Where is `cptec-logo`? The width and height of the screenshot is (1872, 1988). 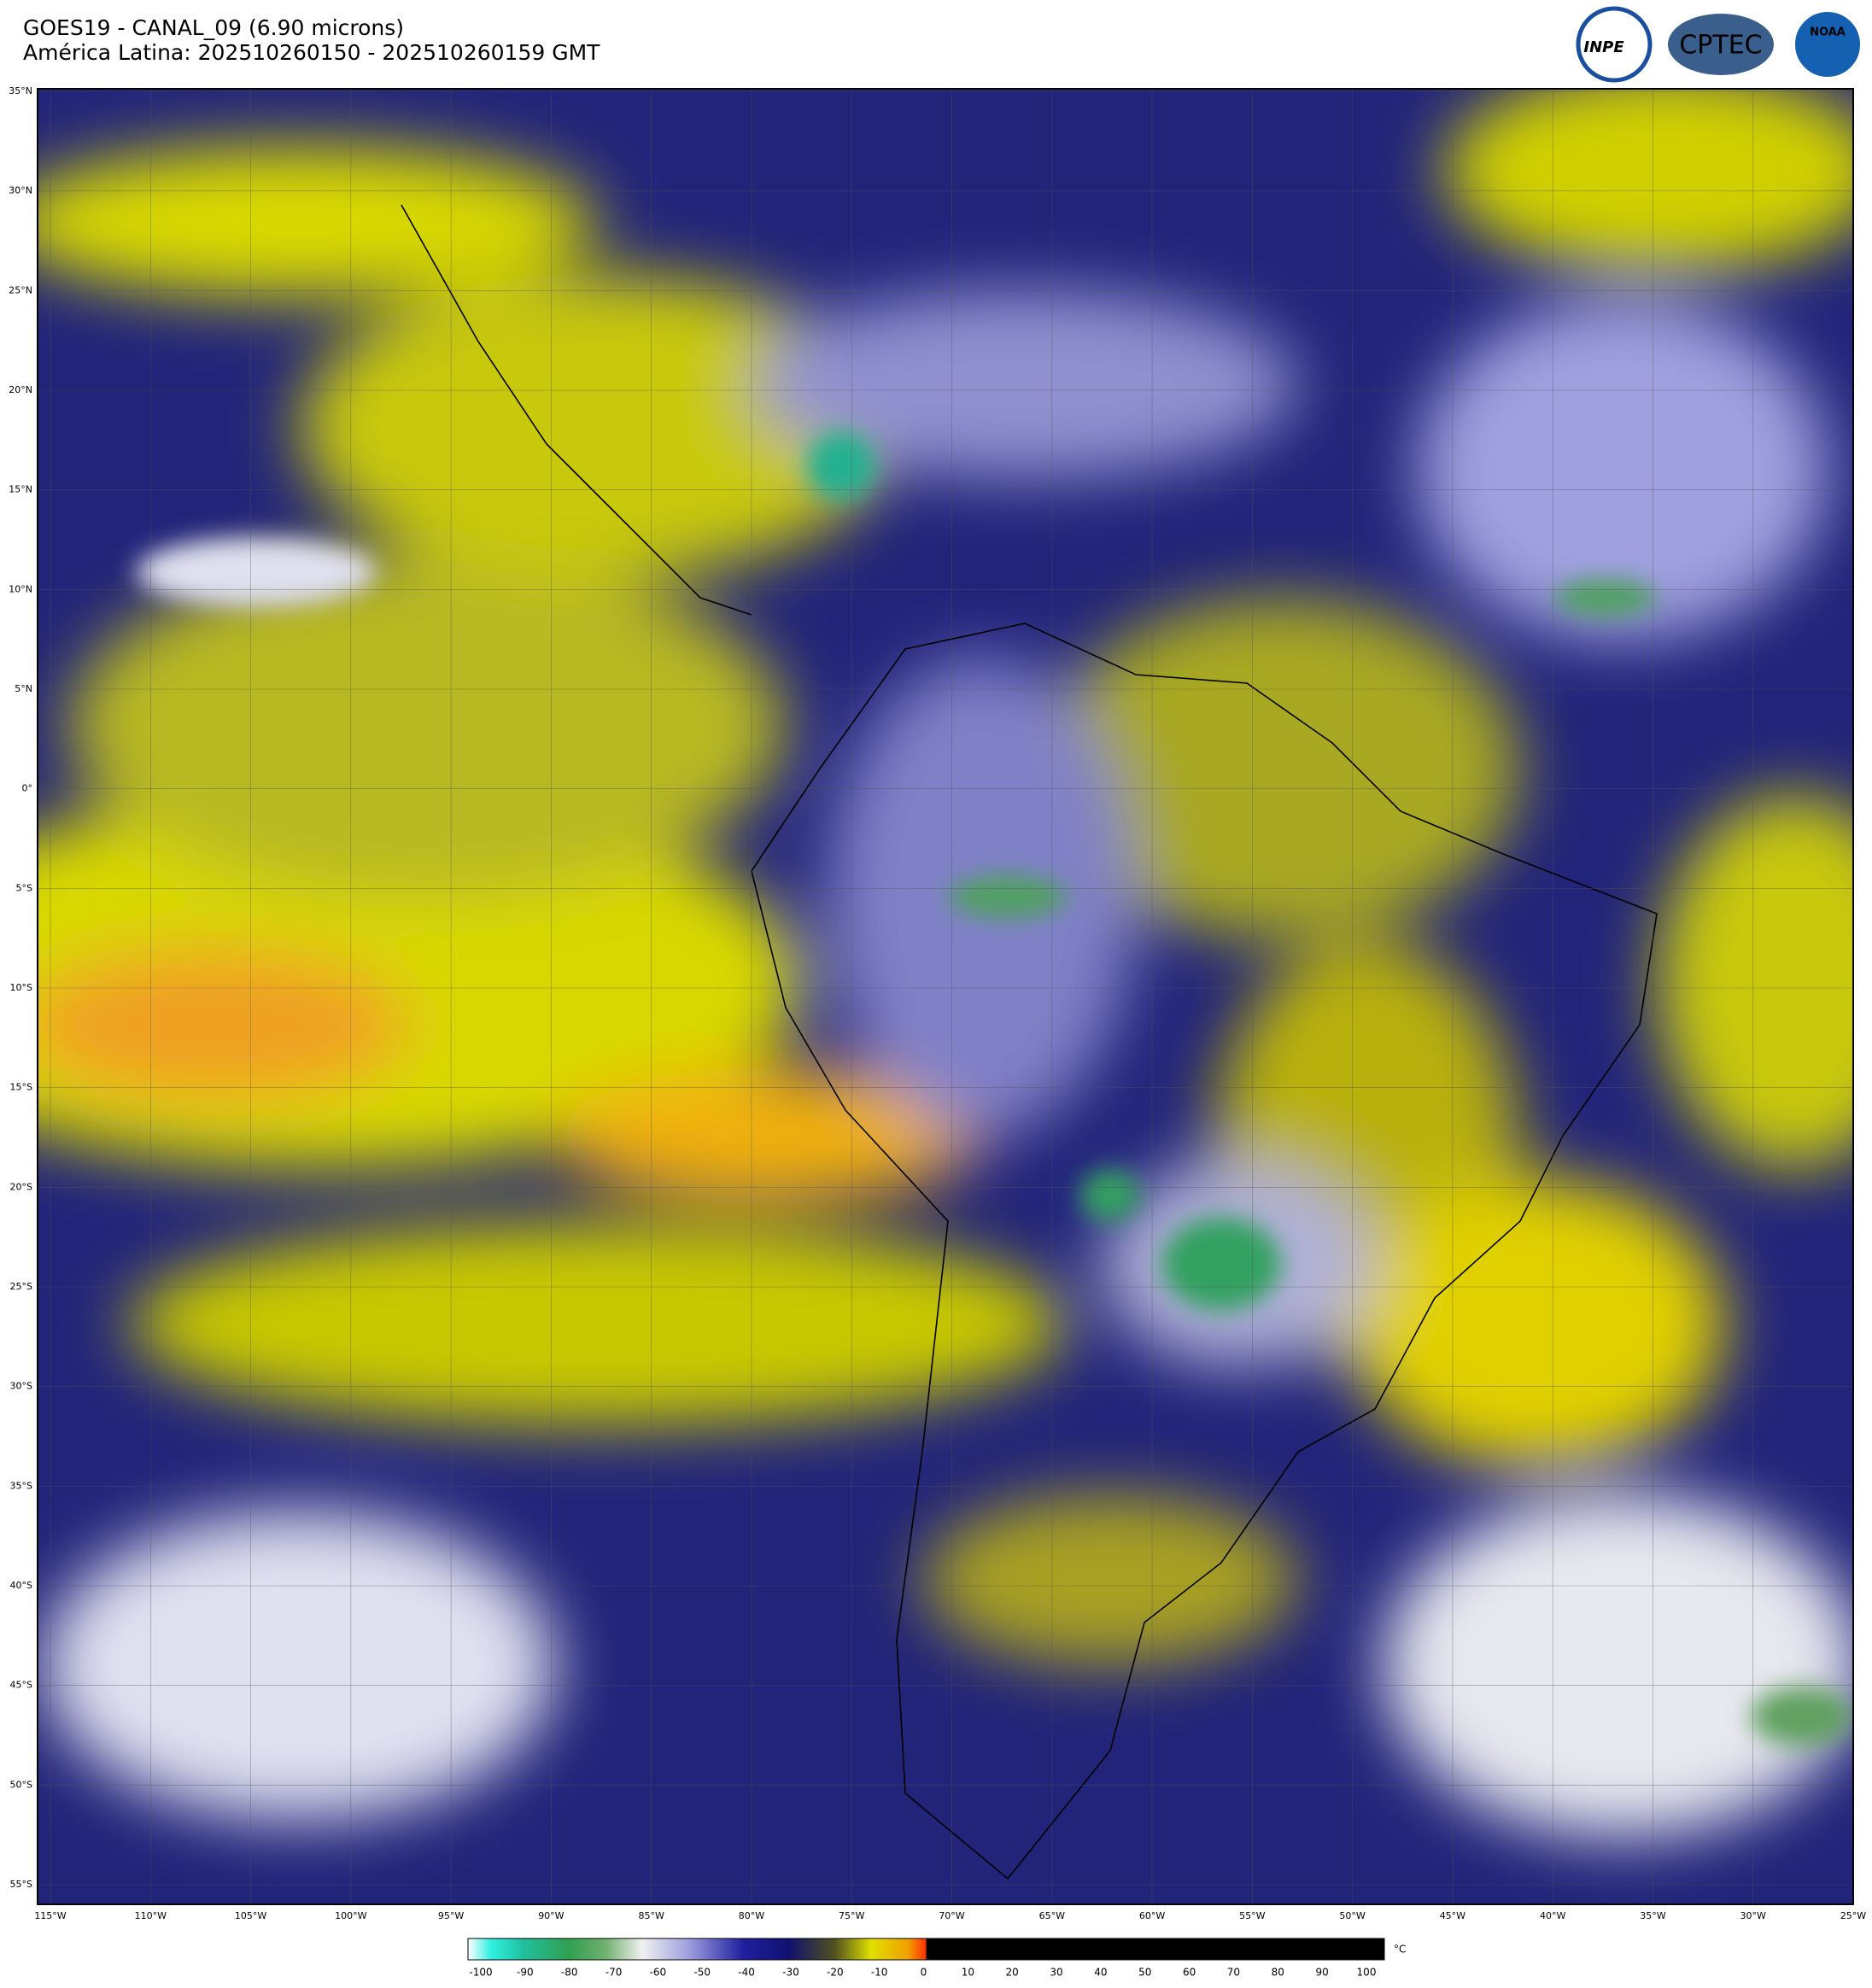
cptec-logo is located at coordinates (1721, 44).